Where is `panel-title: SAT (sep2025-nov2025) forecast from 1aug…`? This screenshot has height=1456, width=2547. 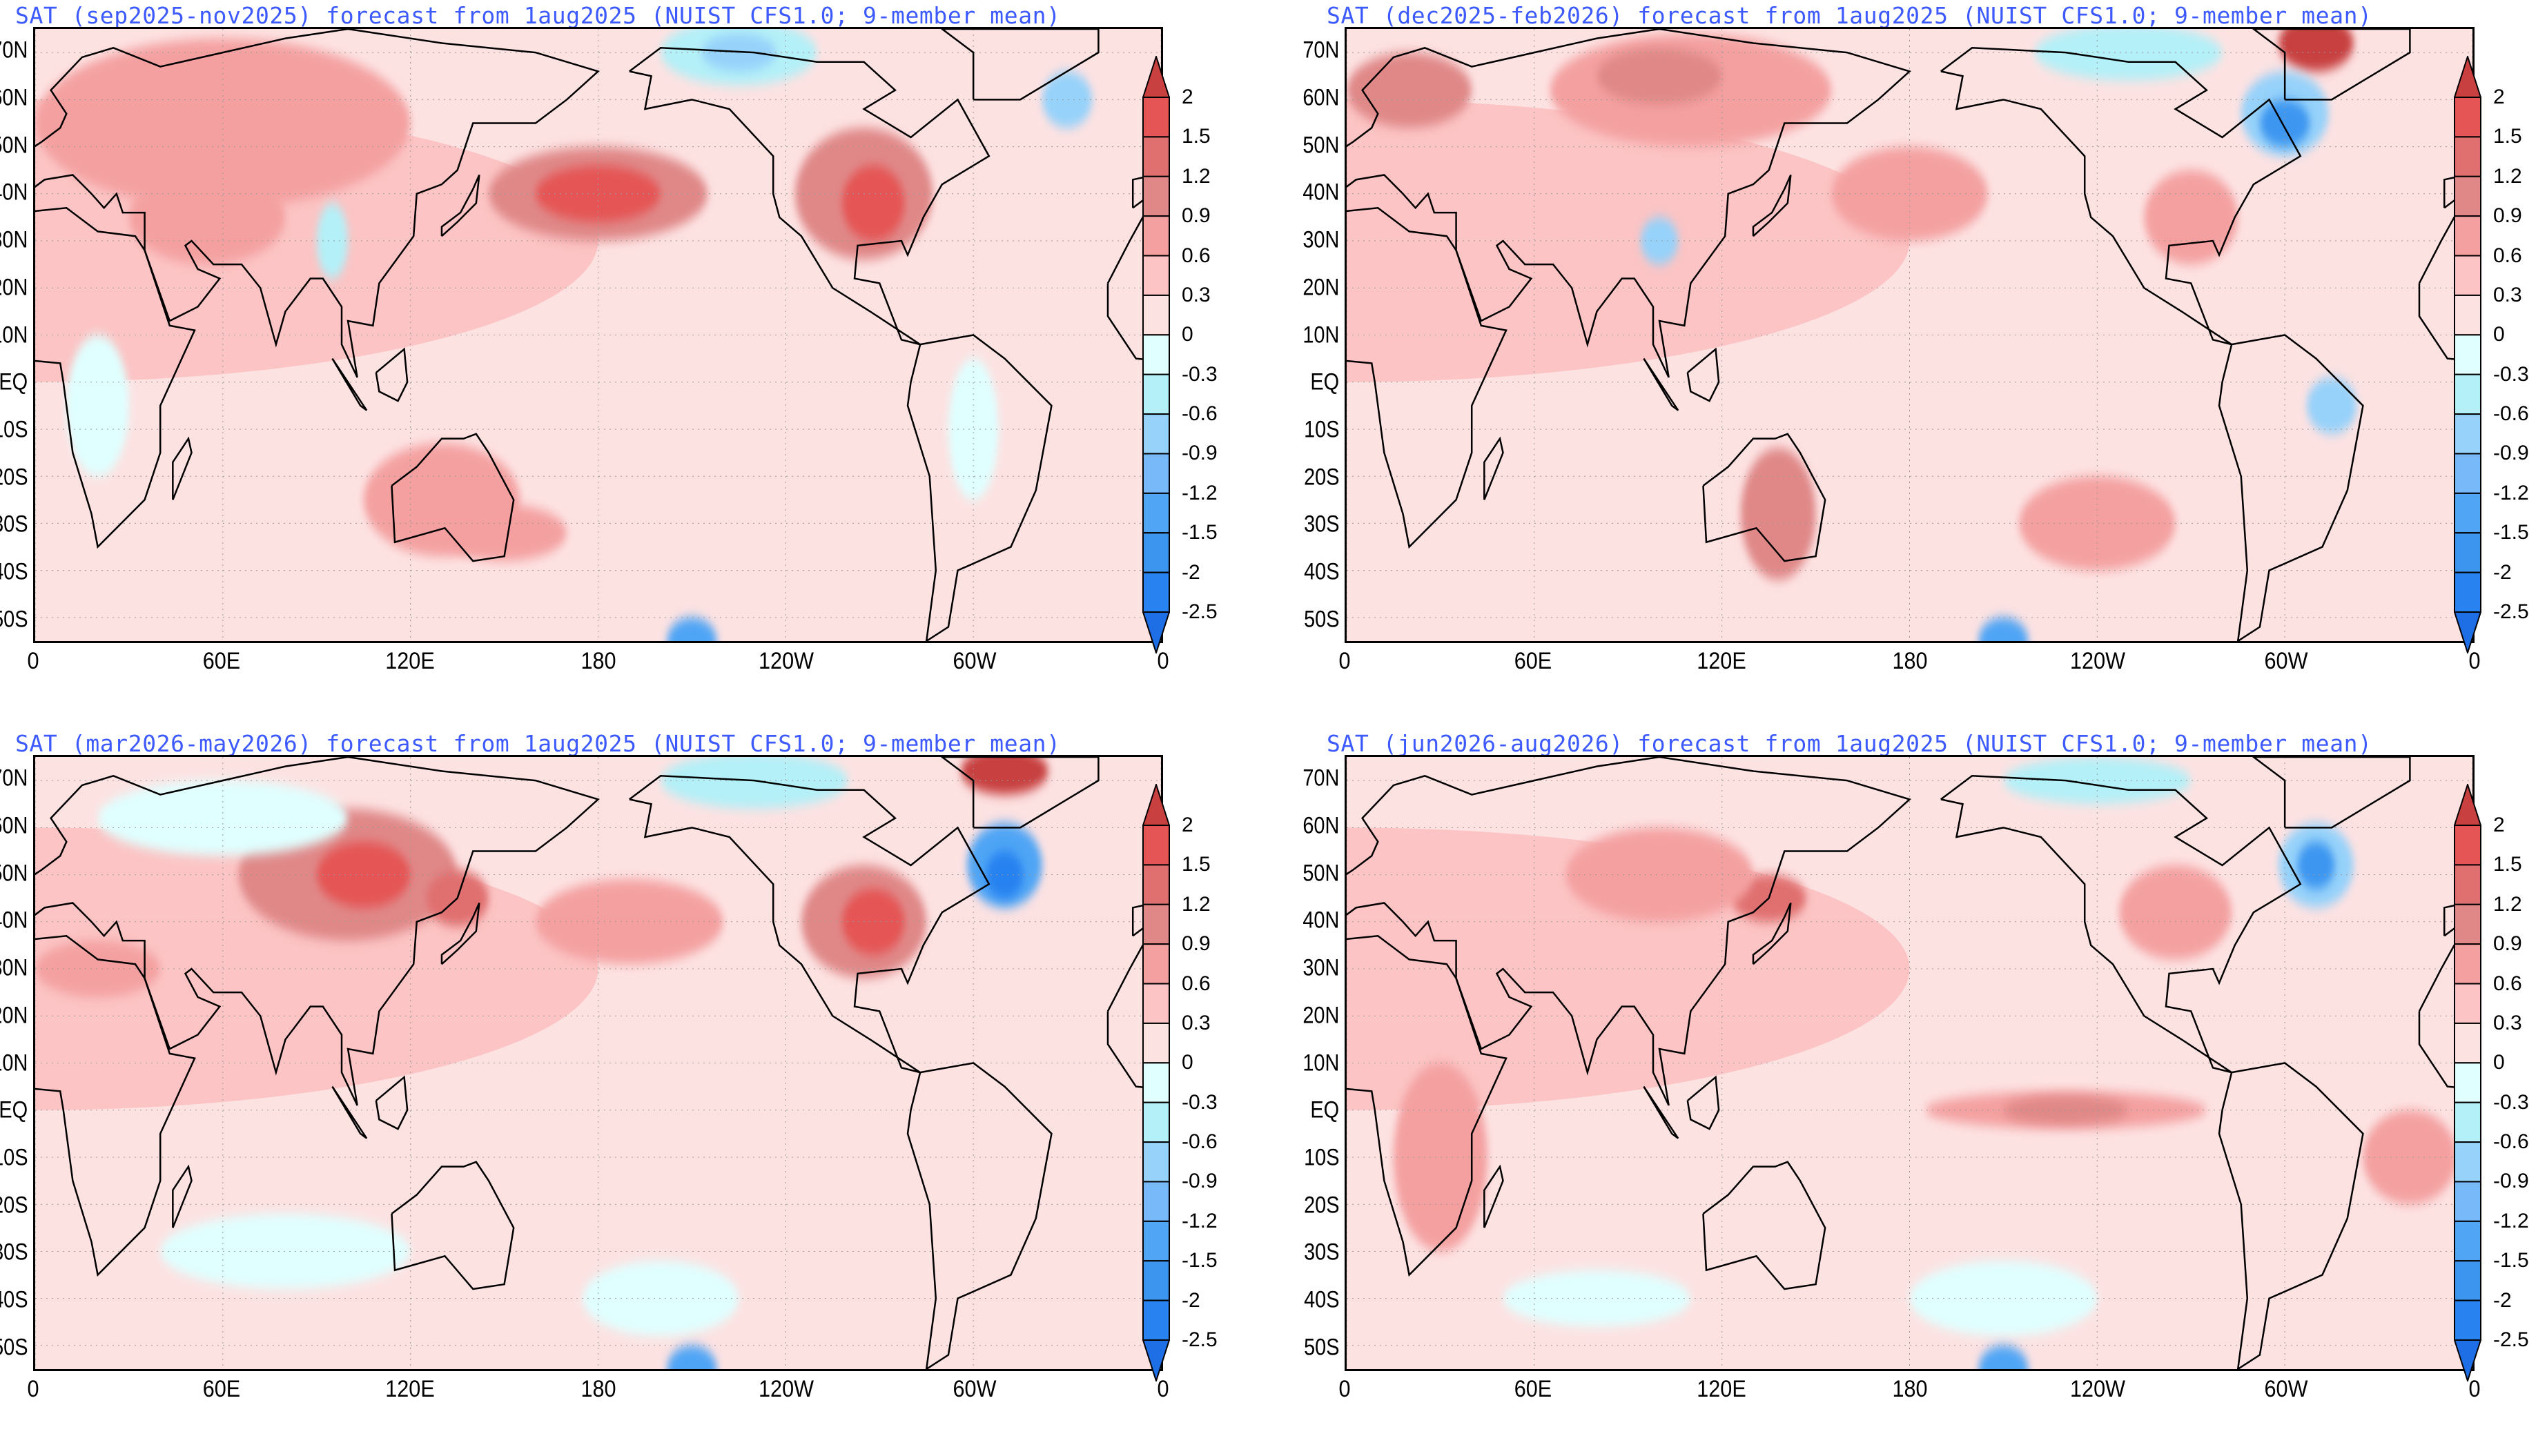 panel-title: SAT (sep2025-nov2025) forecast from 1aug… is located at coordinates (538, 15).